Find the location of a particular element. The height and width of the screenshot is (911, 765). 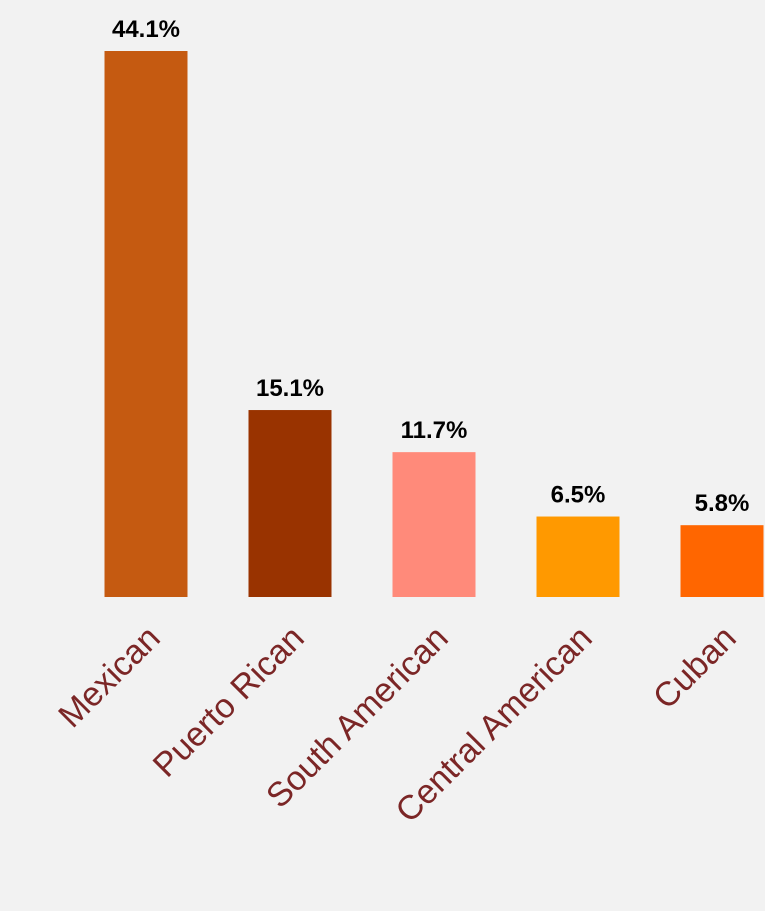

value-label: 15.1% is located at coordinates (290, 388).